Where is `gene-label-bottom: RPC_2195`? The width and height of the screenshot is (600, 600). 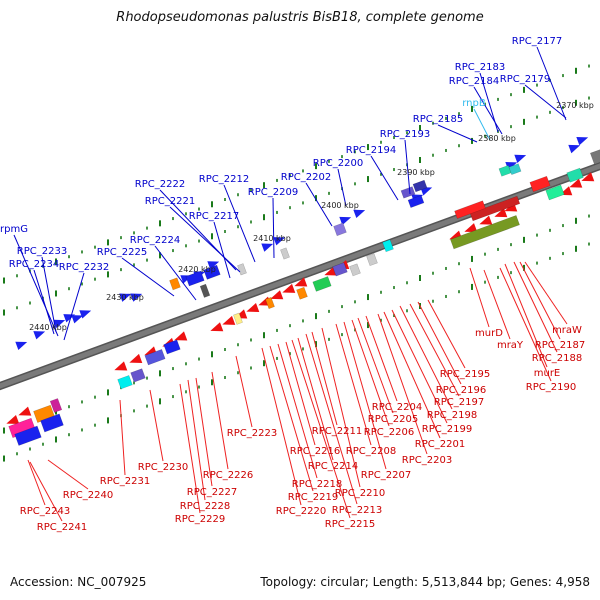 gene-label-bottom: RPC_2195 is located at coordinates (465, 374).